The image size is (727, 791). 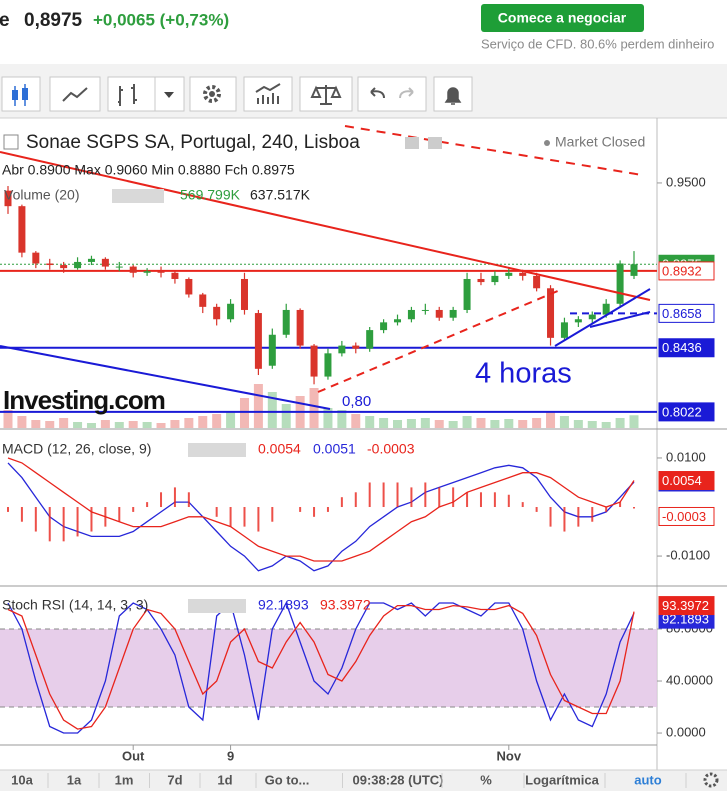 What do you see at coordinates (686, 481) in the screenshot?
I see `axis-value-tag` at bounding box center [686, 481].